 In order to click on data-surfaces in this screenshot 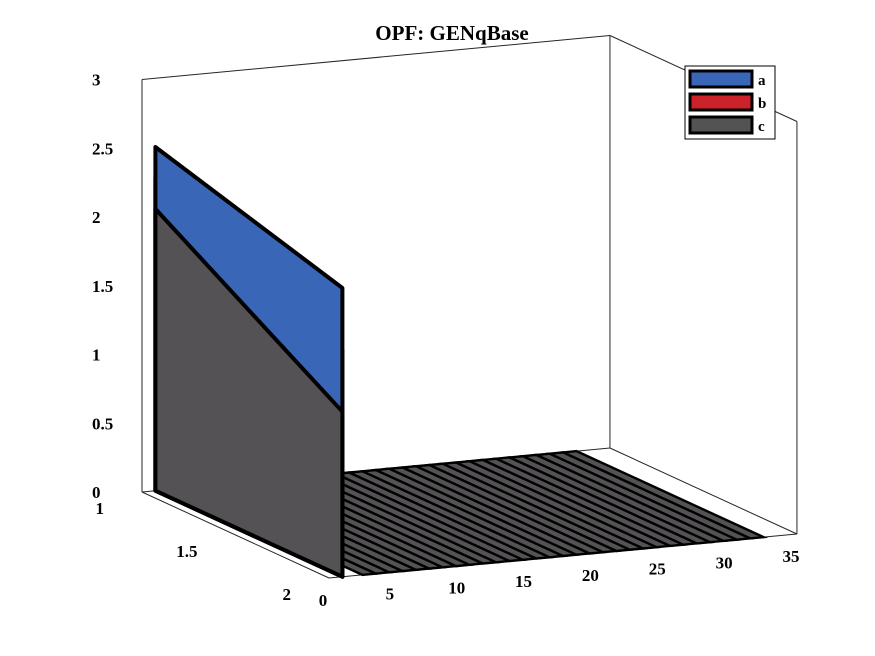, I will do `click(249, 362)`.